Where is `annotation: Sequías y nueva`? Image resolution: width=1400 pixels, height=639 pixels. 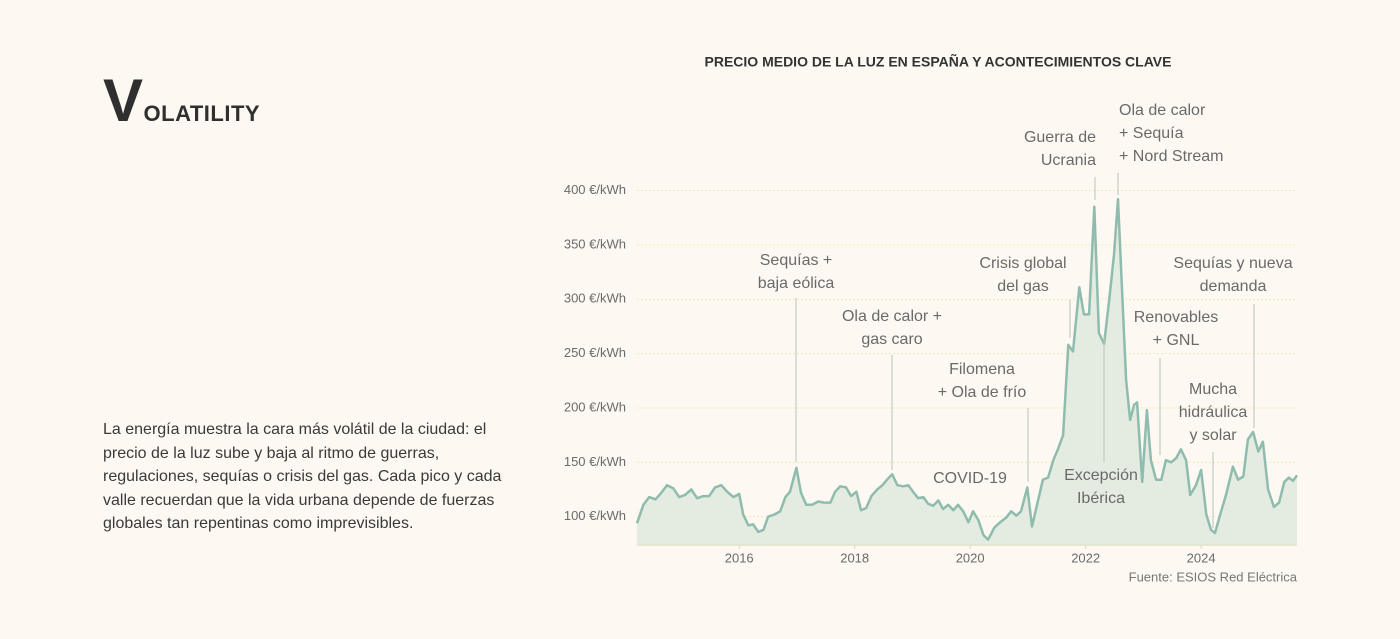 annotation: Sequías y nueva is located at coordinates (1232, 263).